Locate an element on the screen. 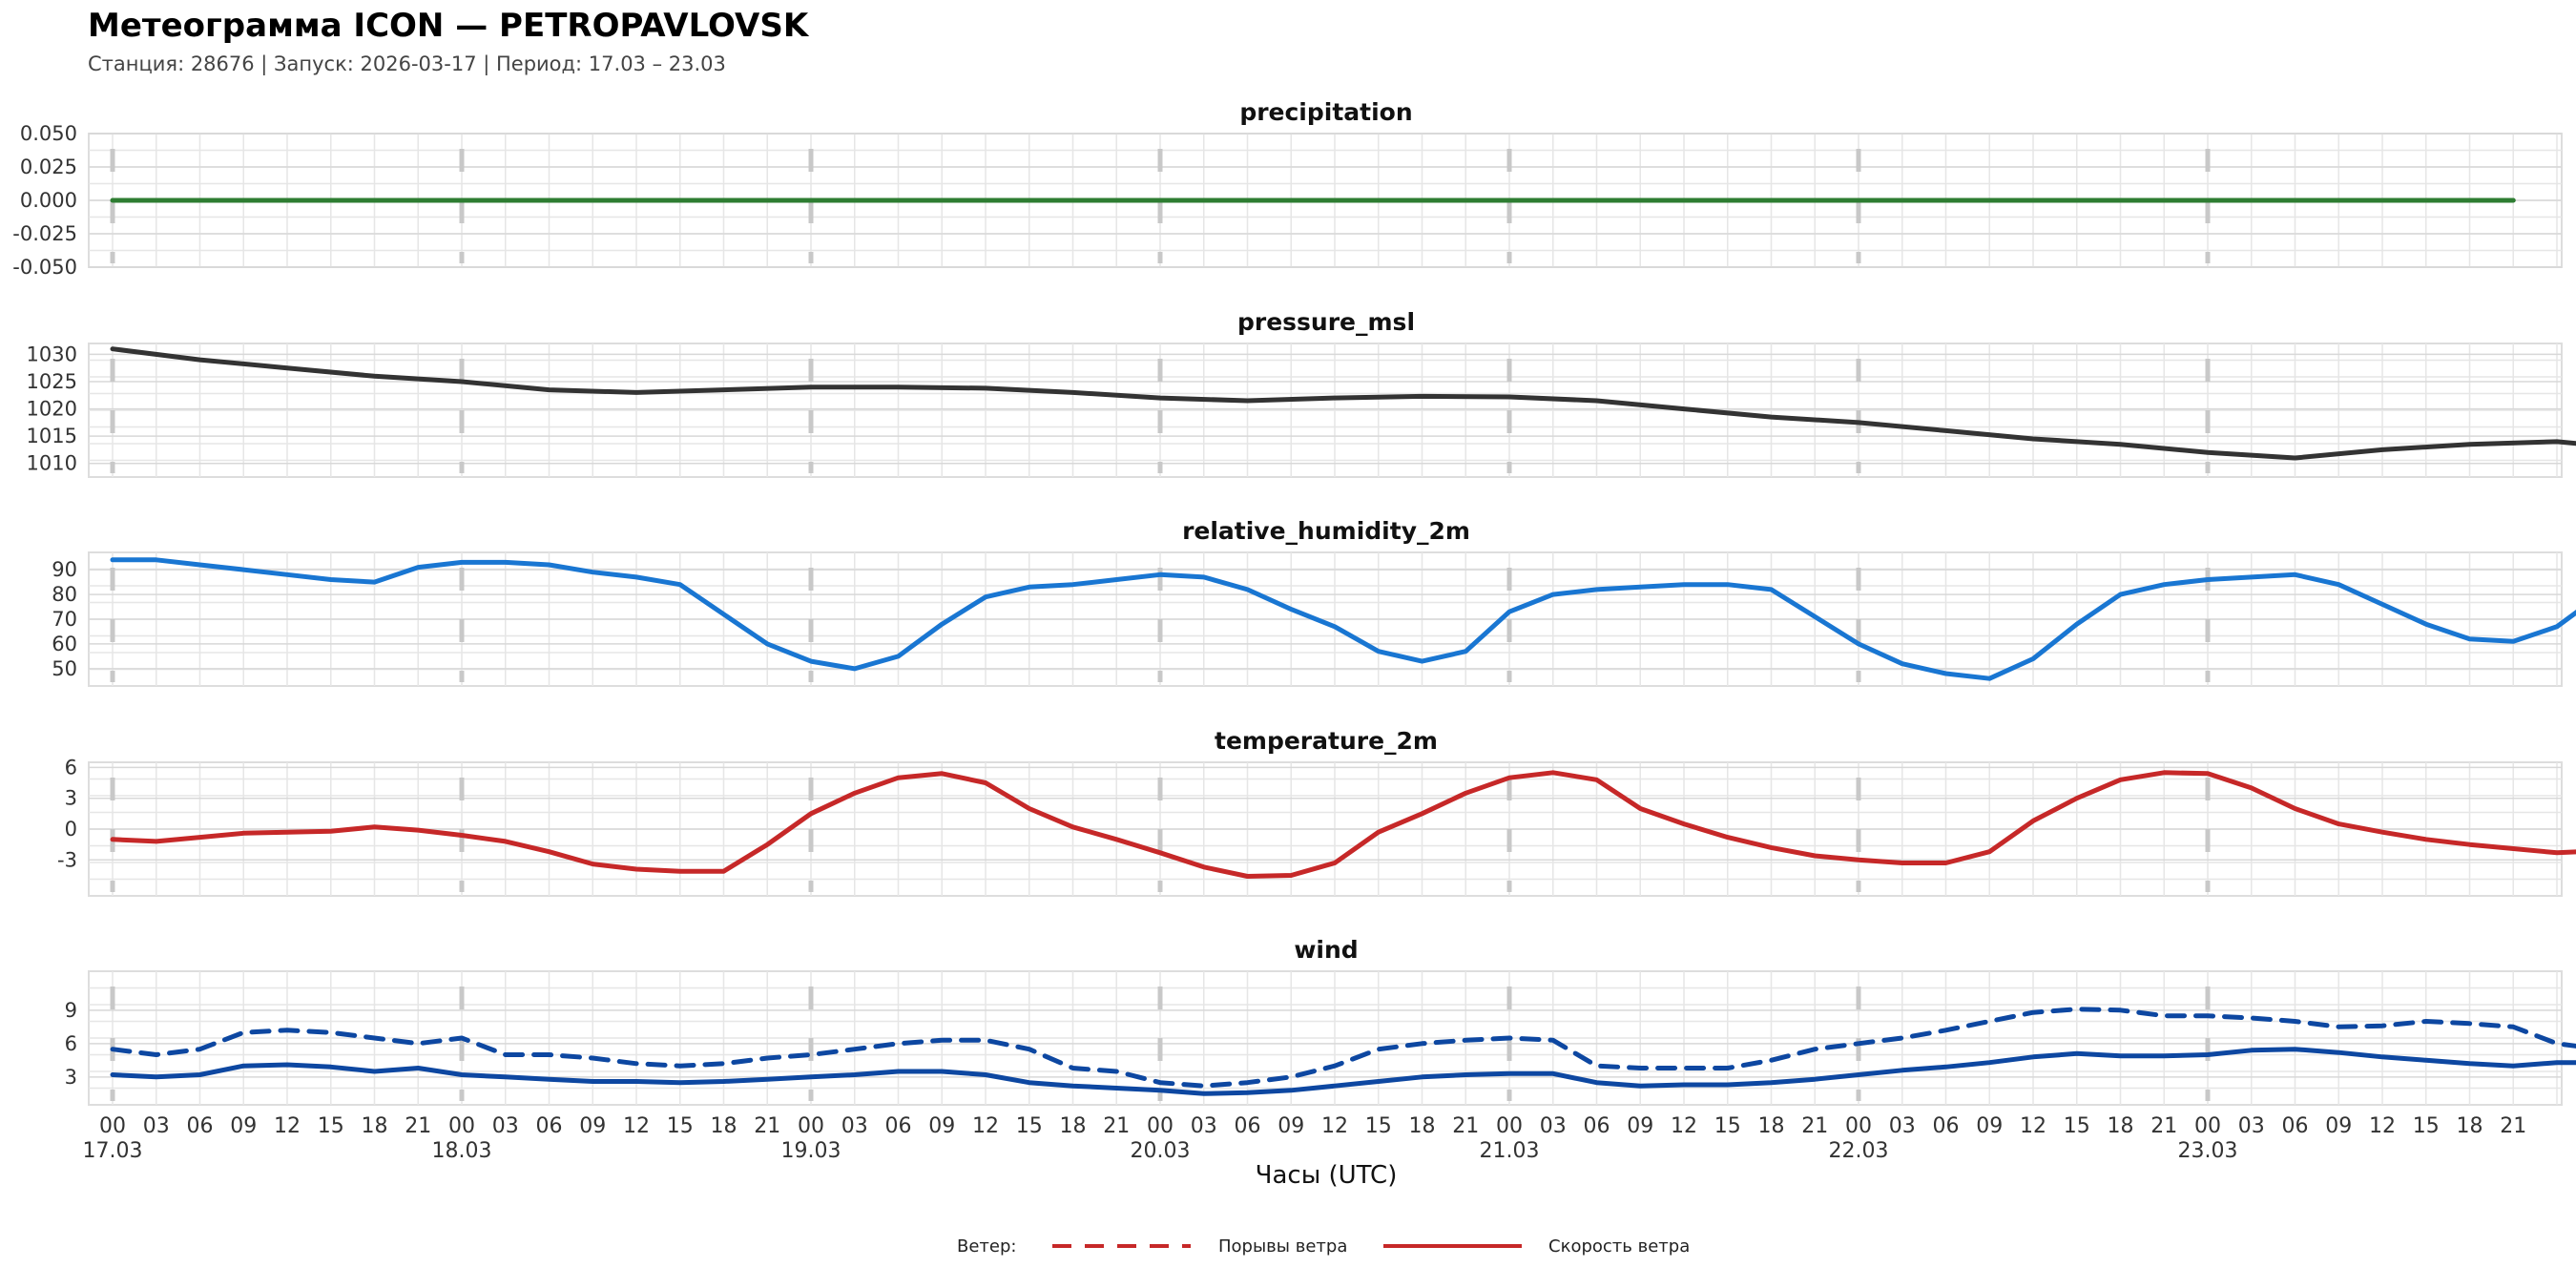 The image size is (2576, 1288). y-tick-label: 9 is located at coordinates (71, 1010).